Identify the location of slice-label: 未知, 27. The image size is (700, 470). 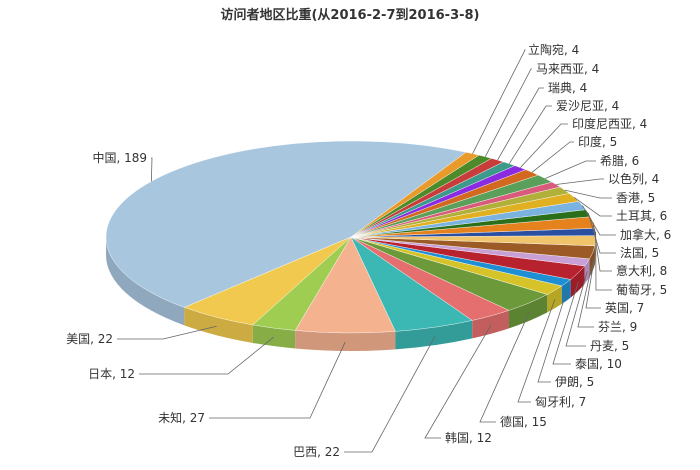
(181, 418).